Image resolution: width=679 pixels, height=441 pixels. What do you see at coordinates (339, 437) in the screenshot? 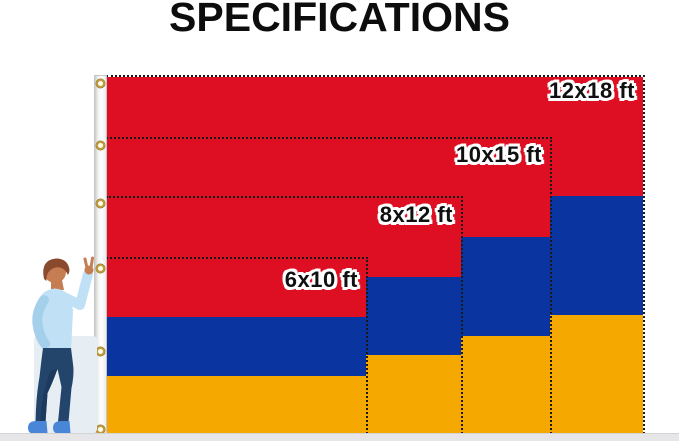
I see `floor-bar` at bounding box center [339, 437].